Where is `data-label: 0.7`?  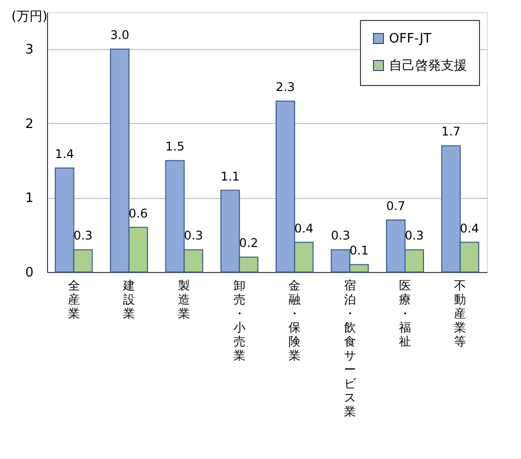
data-label: 0.7 is located at coordinates (396, 206).